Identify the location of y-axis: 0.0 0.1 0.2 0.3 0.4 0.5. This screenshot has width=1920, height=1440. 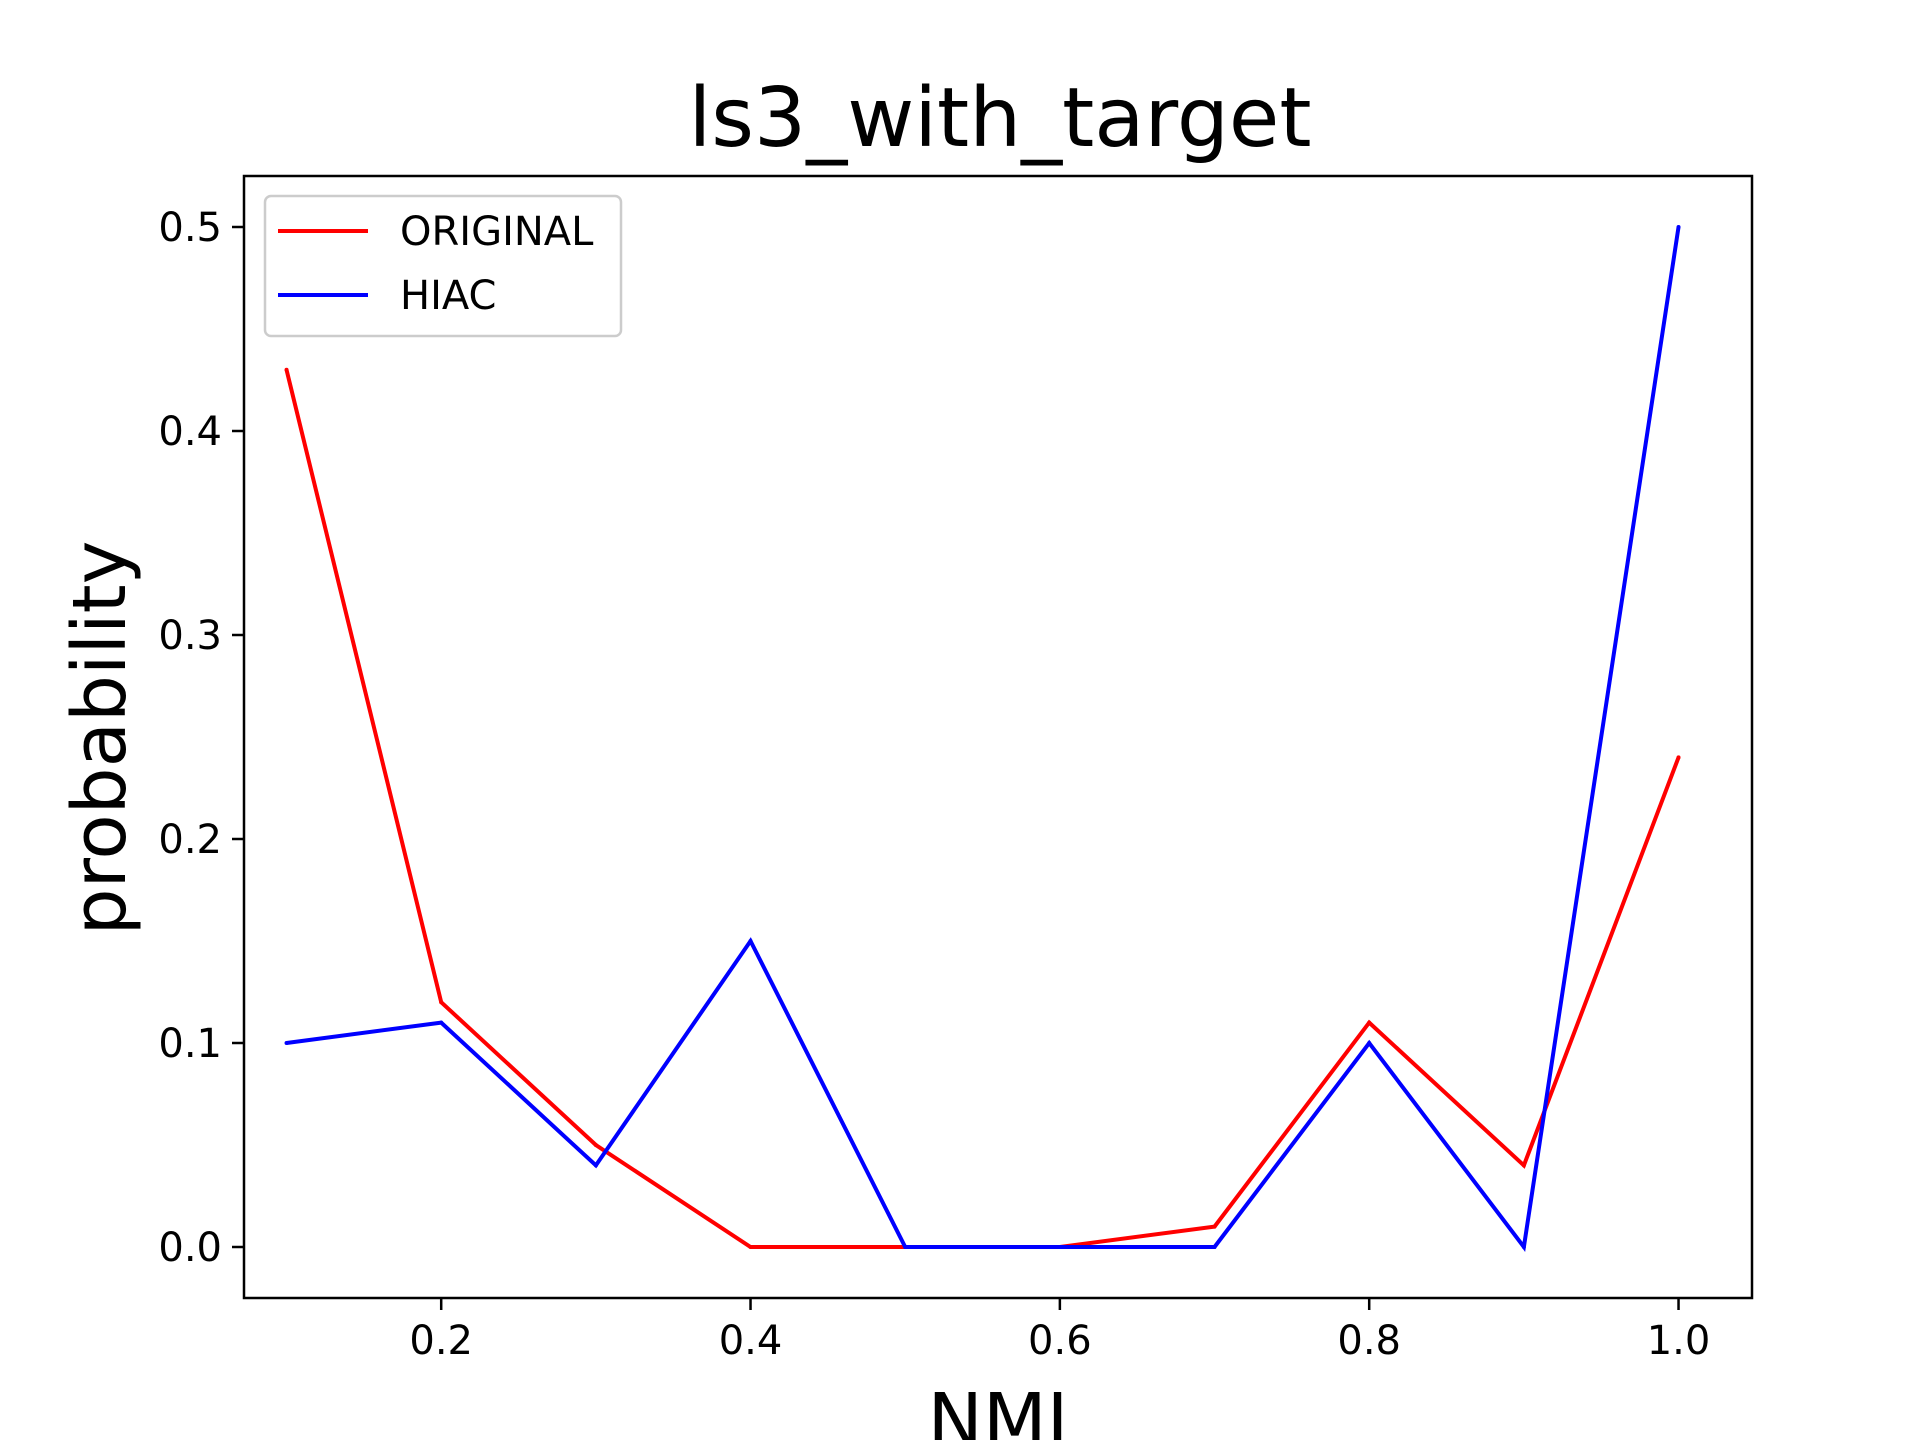
(201, 738).